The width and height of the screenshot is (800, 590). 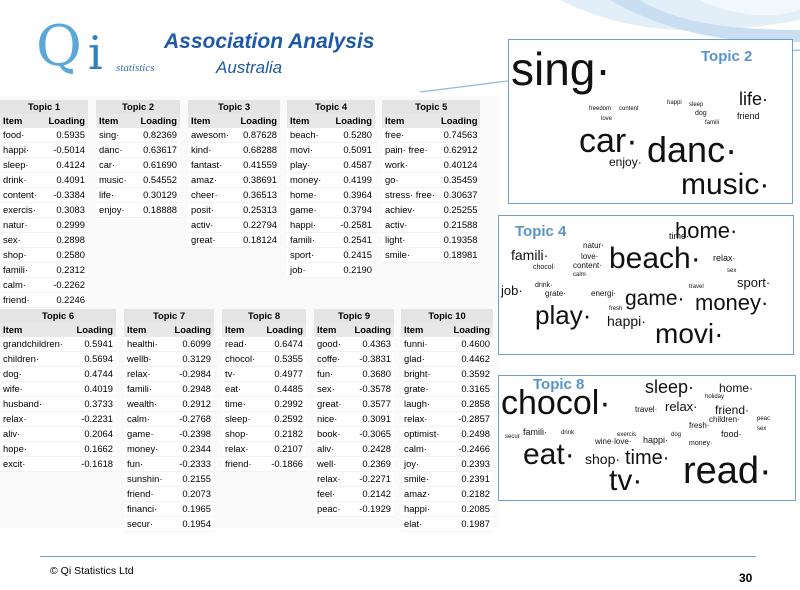 I want to click on loading-cell: 0.68288, so click(x=257, y=150).